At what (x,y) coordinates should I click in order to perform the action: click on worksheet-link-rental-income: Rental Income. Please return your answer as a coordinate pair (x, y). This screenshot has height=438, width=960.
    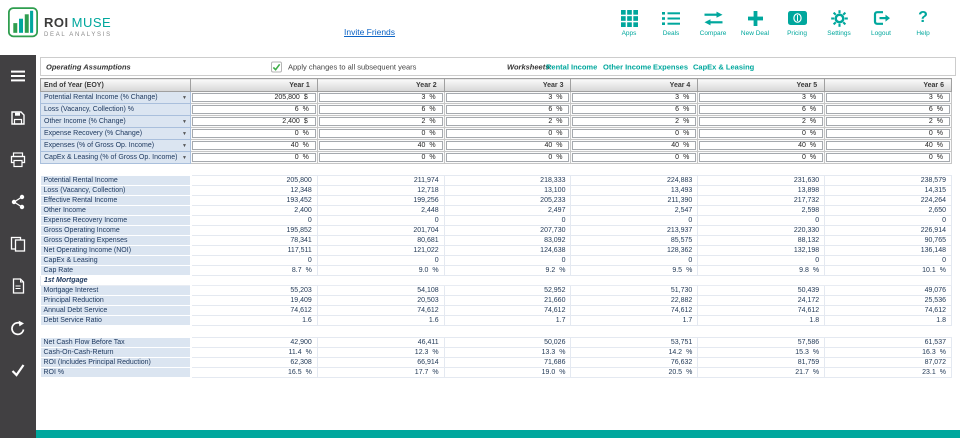
    Looking at the image, I should click on (572, 66).